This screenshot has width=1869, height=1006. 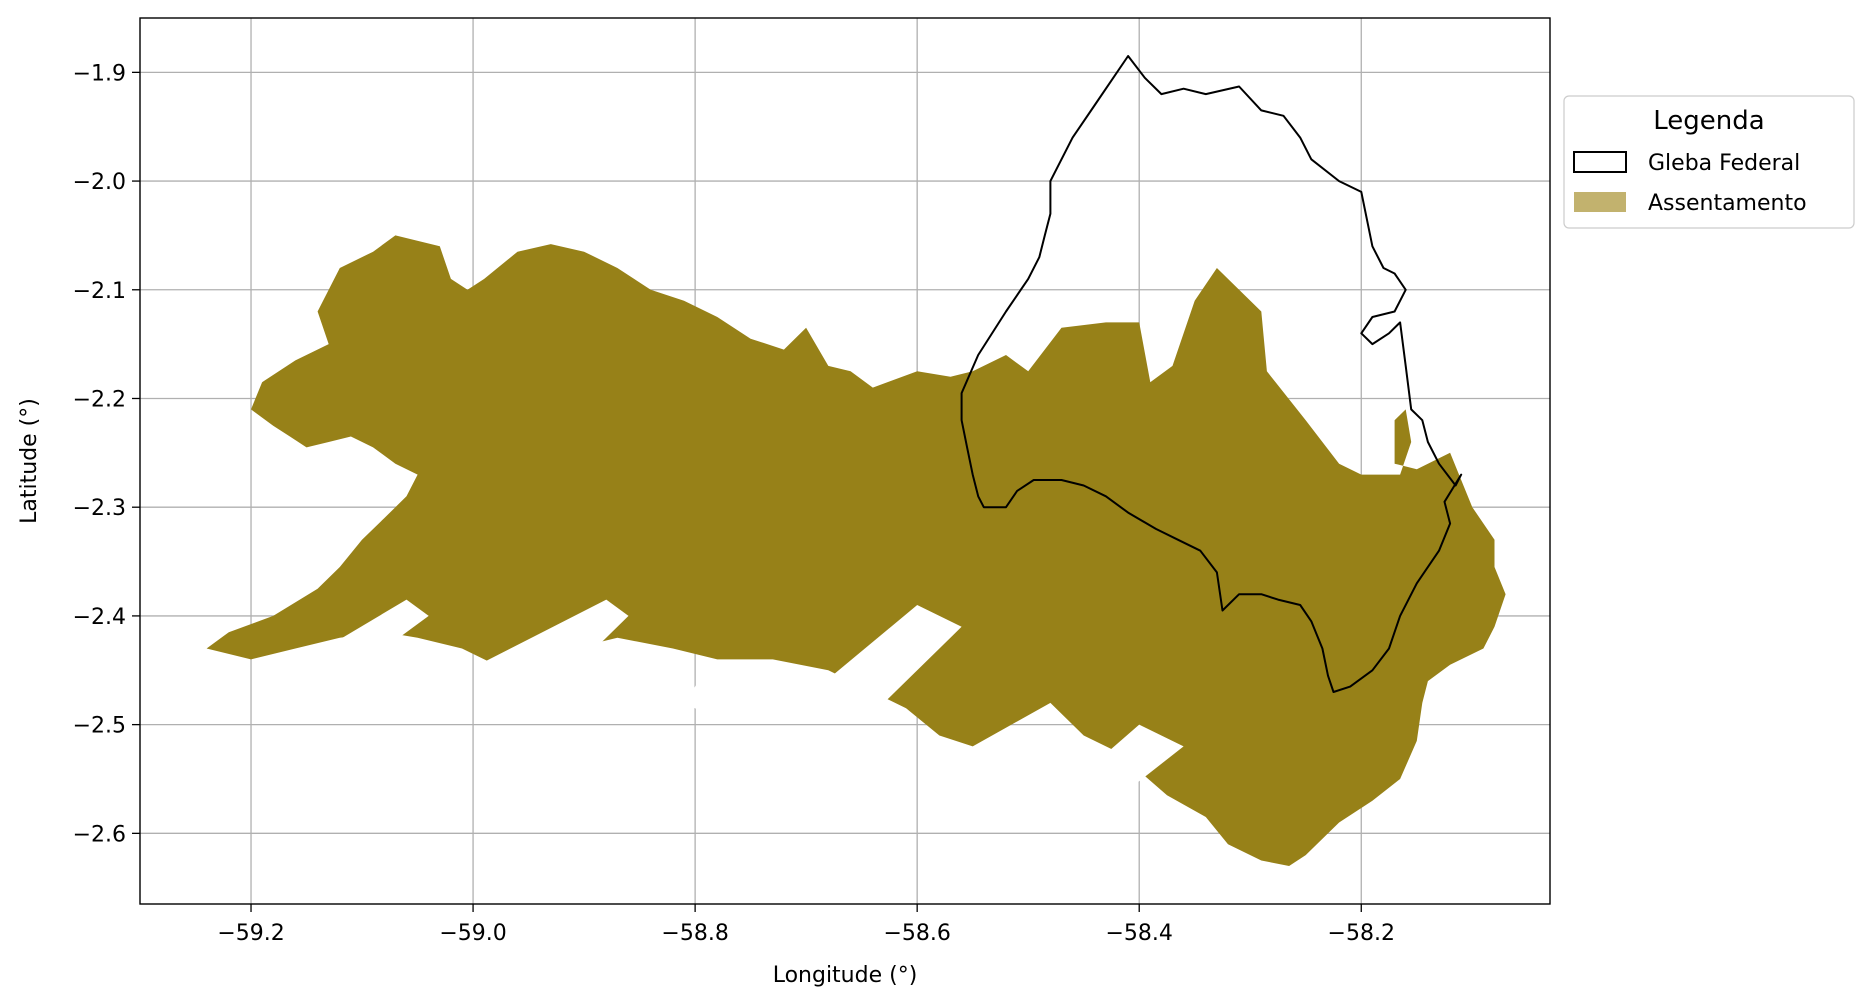 What do you see at coordinates (99, 508) in the screenshot?
I see `y-tick-label: −2.3` at bounding box center [99, 508].